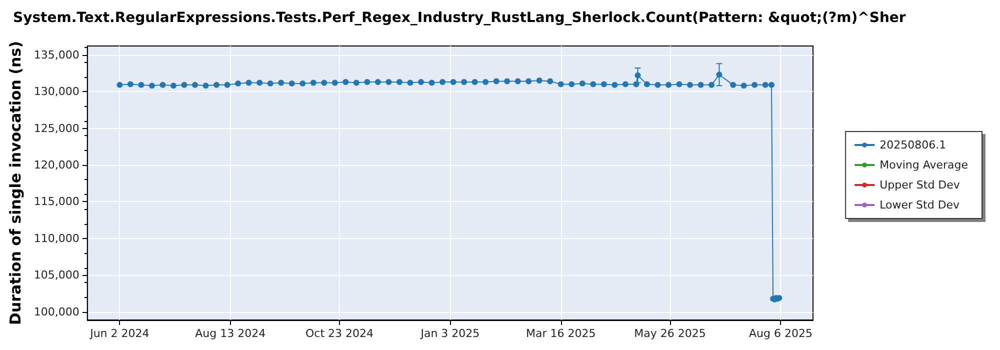 Image resolution: width=1000 pixels, height=350 pixels. I want to click on y-axis-title: Duration of single invocation (ns), so click(15, 183).